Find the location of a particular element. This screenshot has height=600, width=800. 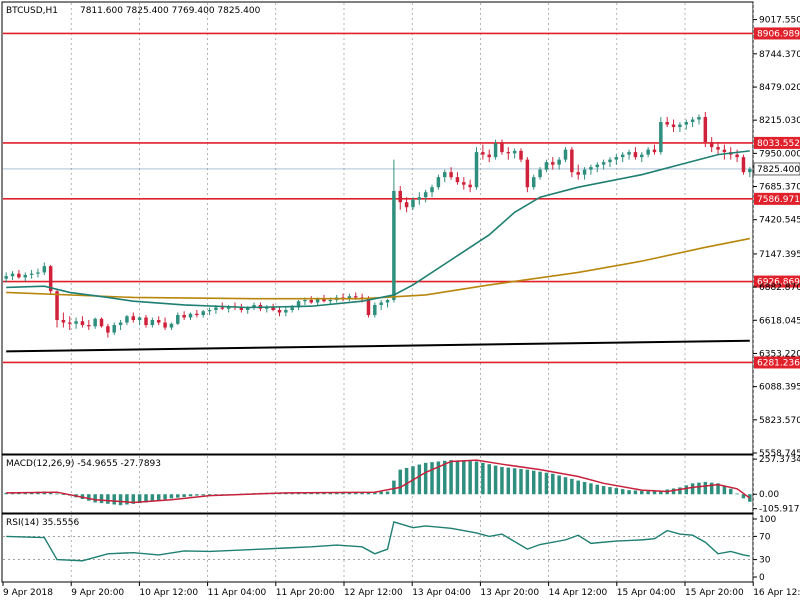

time-tick-label: 16 Apr 12:00 is located at coordinates (776, 593).